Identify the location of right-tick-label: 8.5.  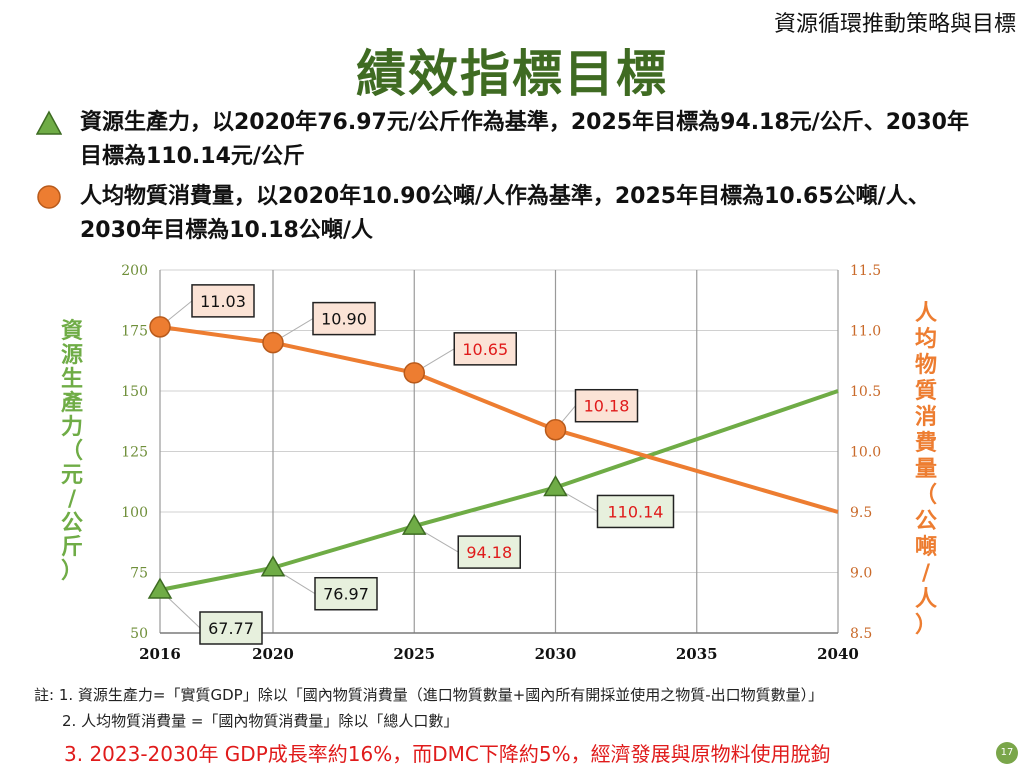
(861, 634).